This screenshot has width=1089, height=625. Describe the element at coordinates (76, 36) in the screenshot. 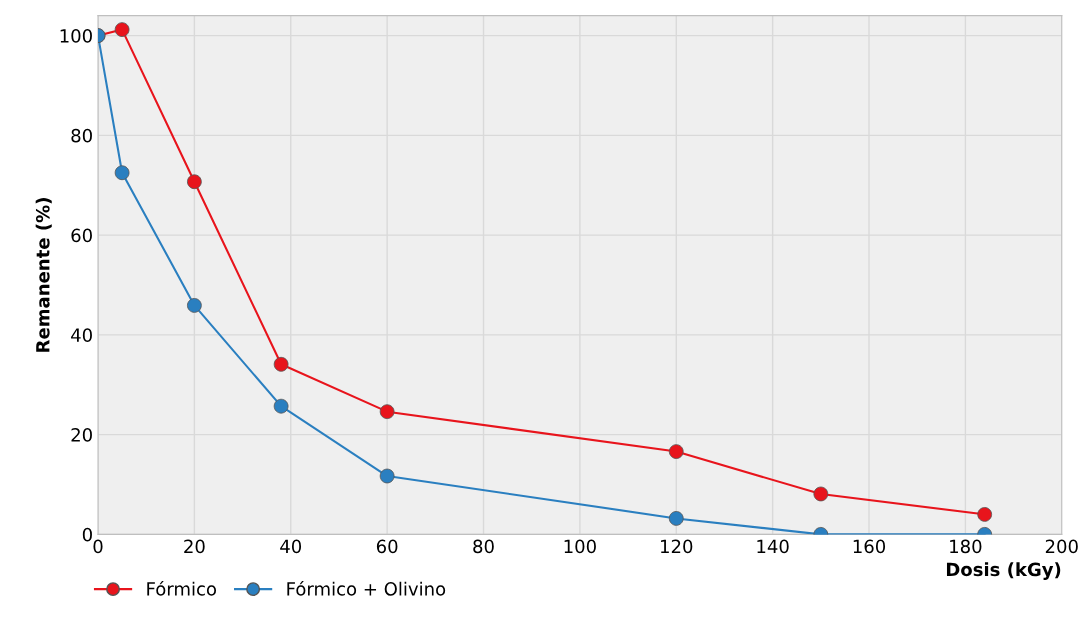

I see `y-tick-label: 100` at that location.